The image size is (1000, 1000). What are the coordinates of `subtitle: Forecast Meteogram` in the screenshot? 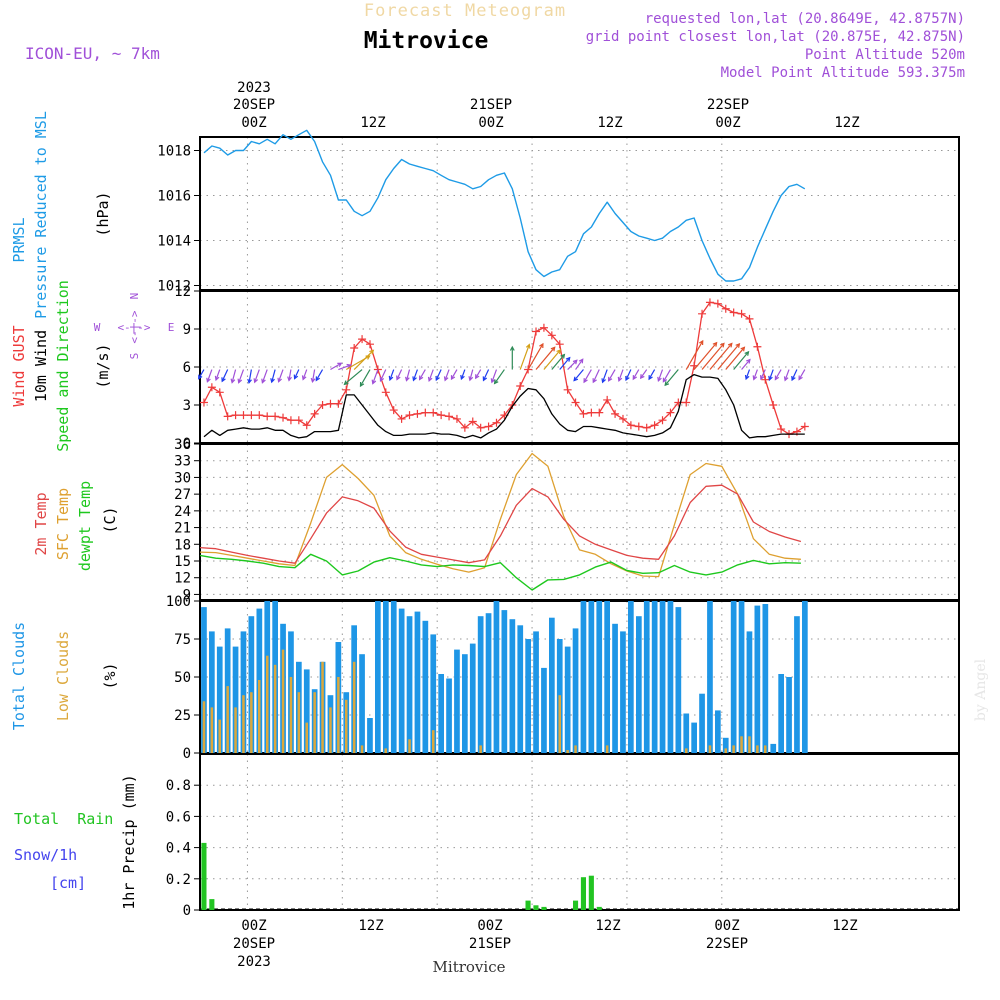 It's located at (465, 11).